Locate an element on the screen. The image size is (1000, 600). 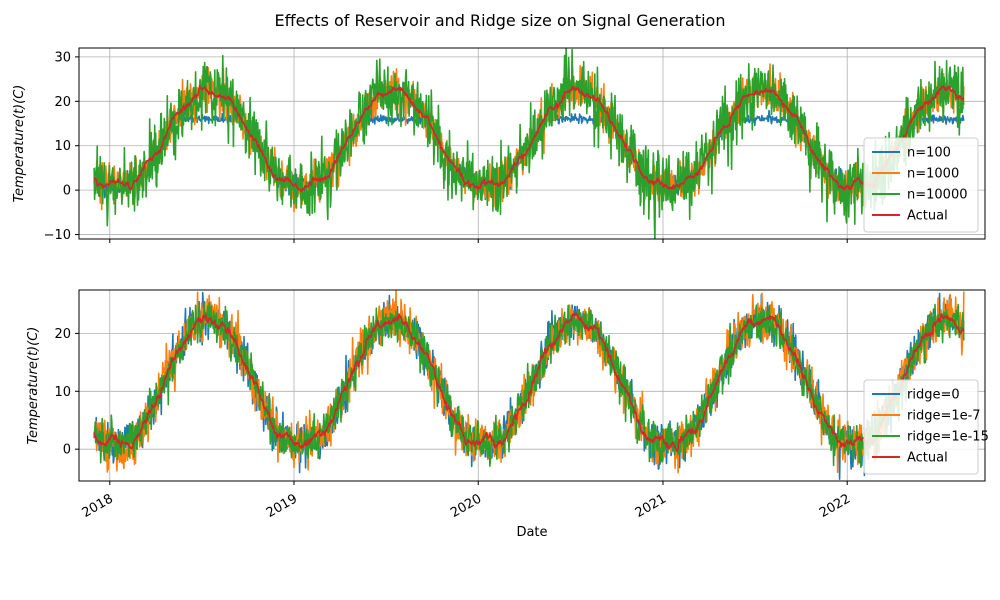
legend: n=100 n=1000 n=10000 Actual is located at coordinates (921, 185).